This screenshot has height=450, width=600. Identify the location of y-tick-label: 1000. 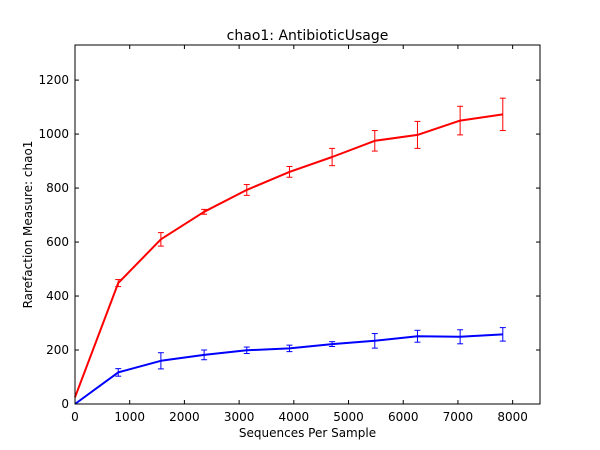
(53, 134).